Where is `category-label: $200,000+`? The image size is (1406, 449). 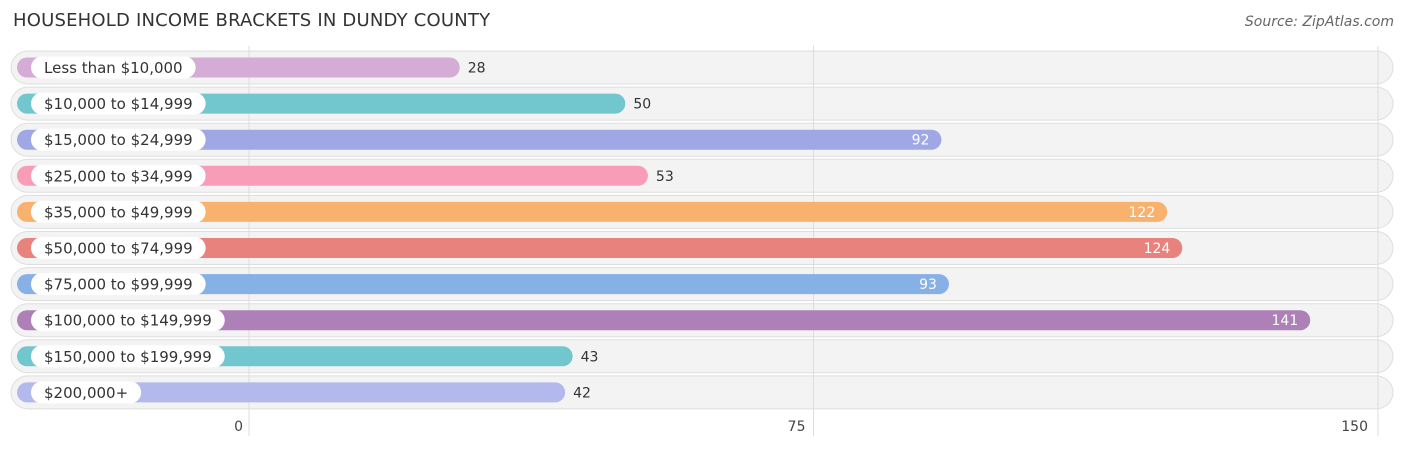 category-label: $200,000+ is located at coordinates (86, 393).